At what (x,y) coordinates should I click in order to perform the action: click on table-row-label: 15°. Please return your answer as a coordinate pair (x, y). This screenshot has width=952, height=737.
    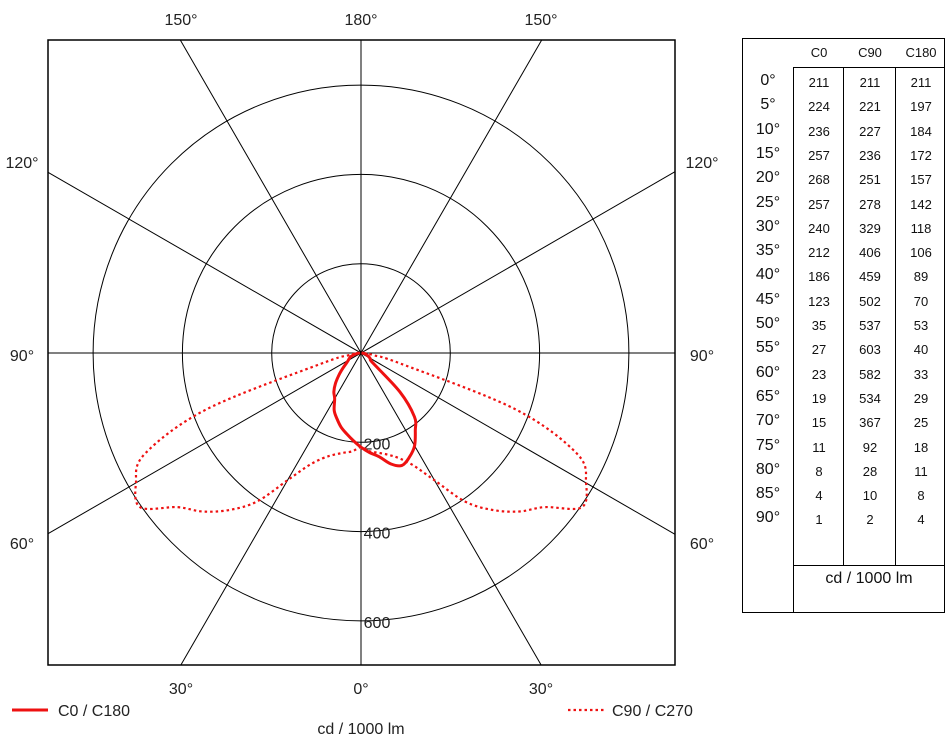
    Looking at the image, I should click on (768, 153).